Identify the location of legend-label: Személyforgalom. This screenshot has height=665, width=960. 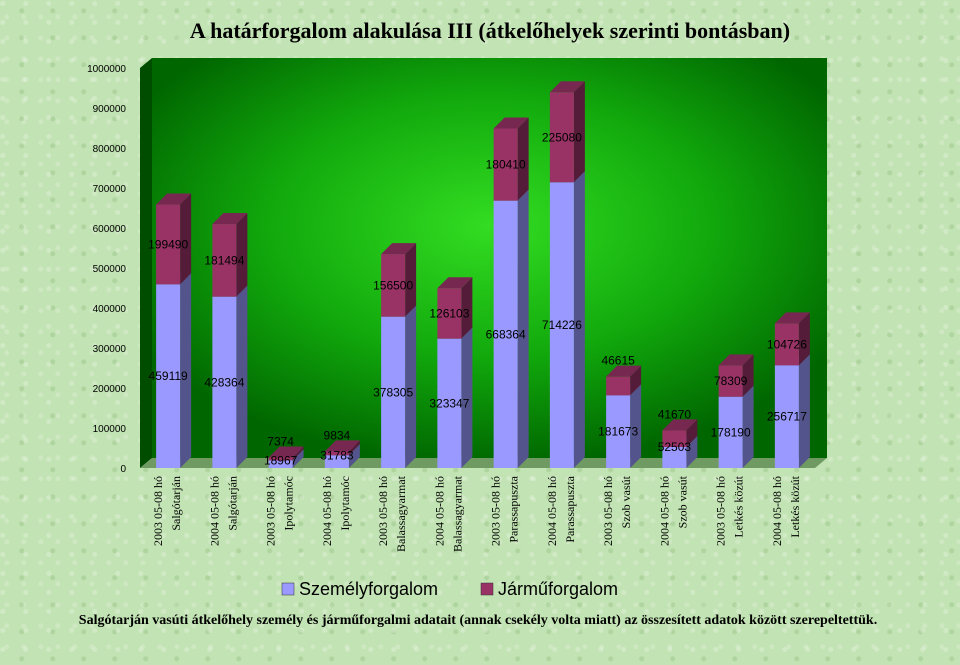
(368, 589).